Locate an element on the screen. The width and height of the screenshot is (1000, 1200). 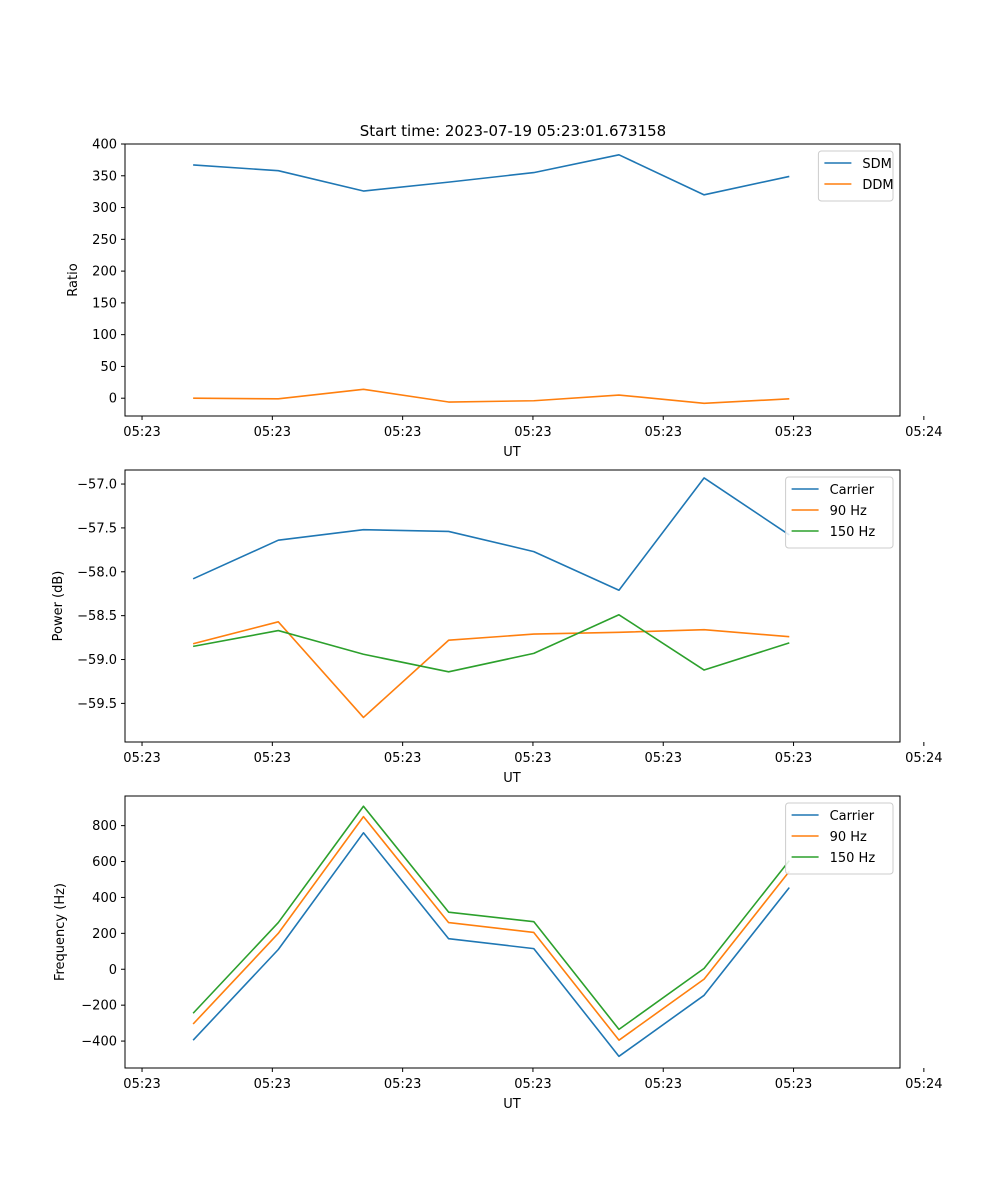
y-tick-label: 150 is located at coordinates (104, 303).